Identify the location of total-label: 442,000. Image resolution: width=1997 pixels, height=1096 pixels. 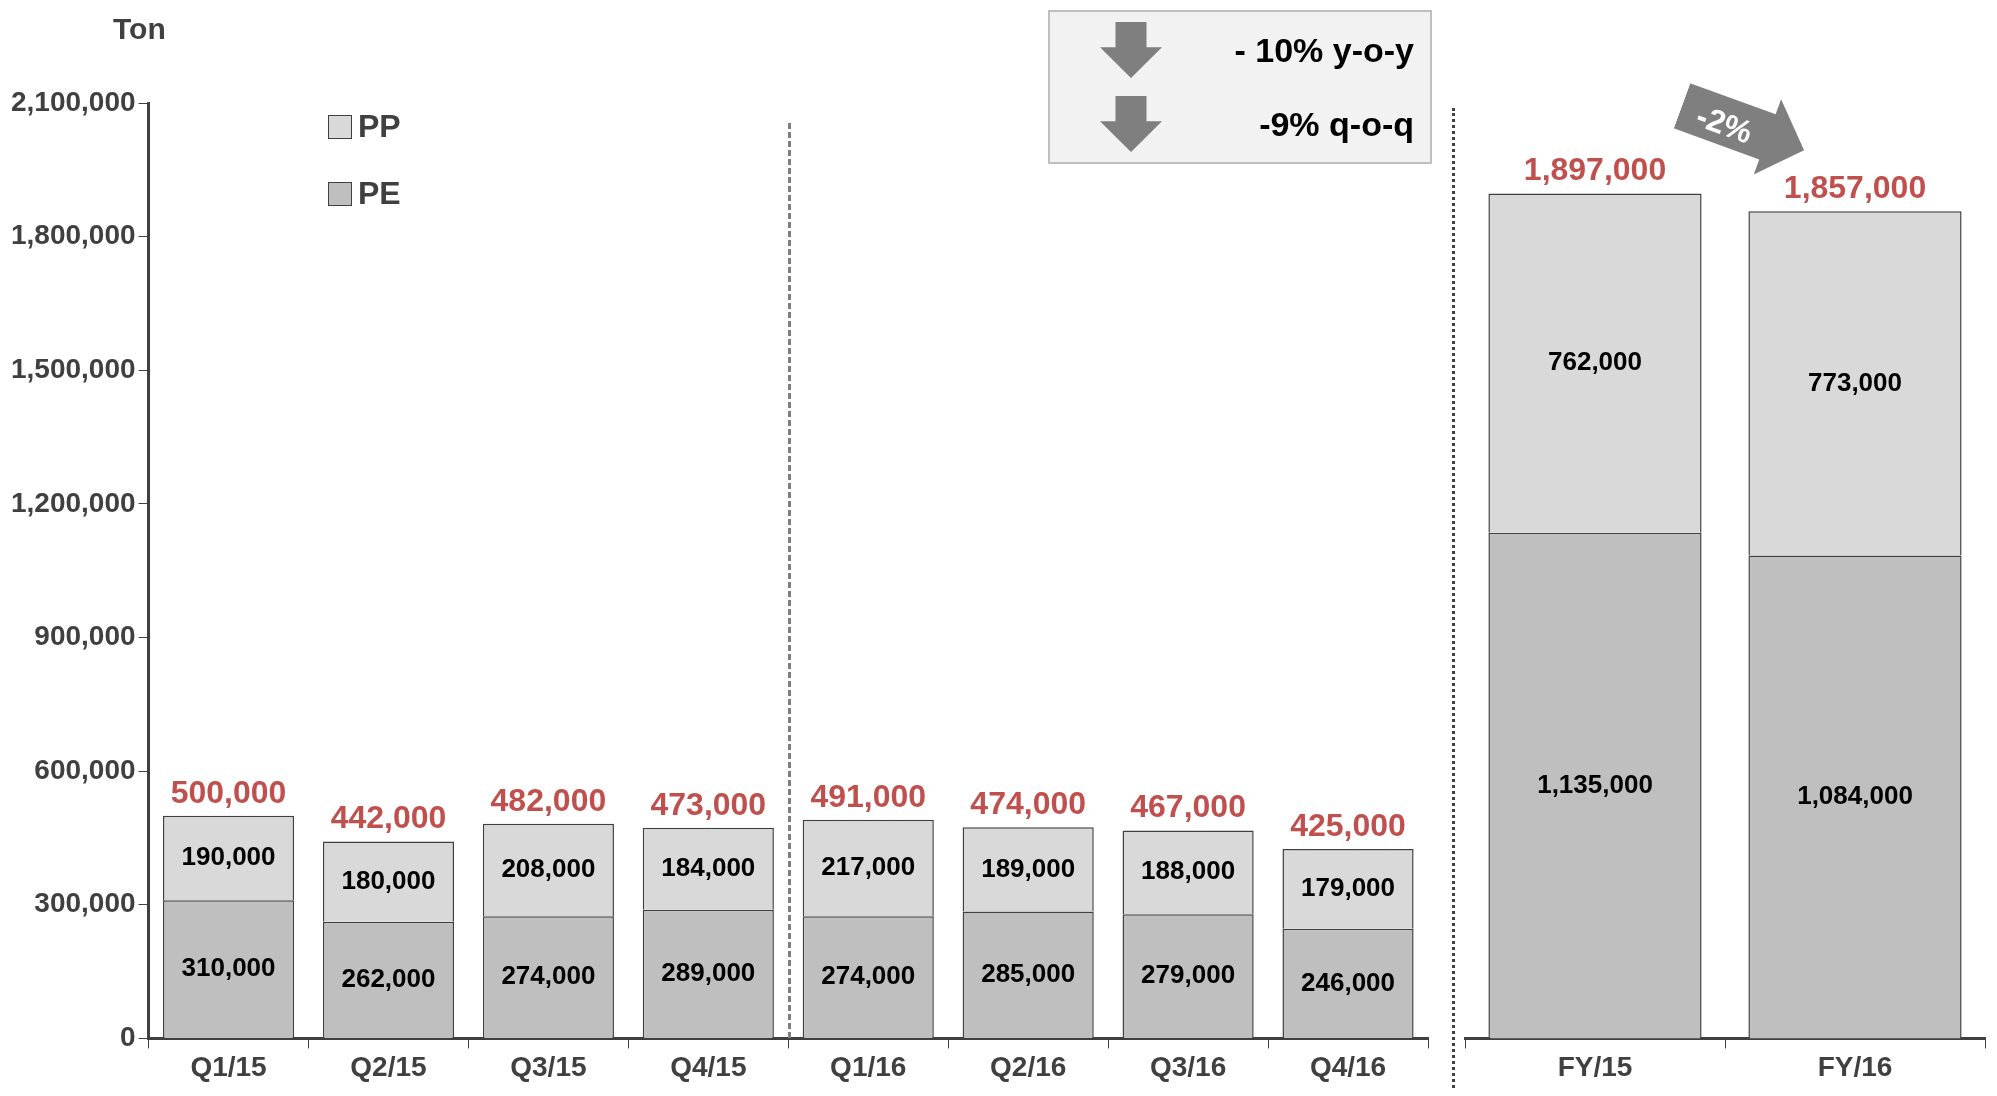
(388, 817).